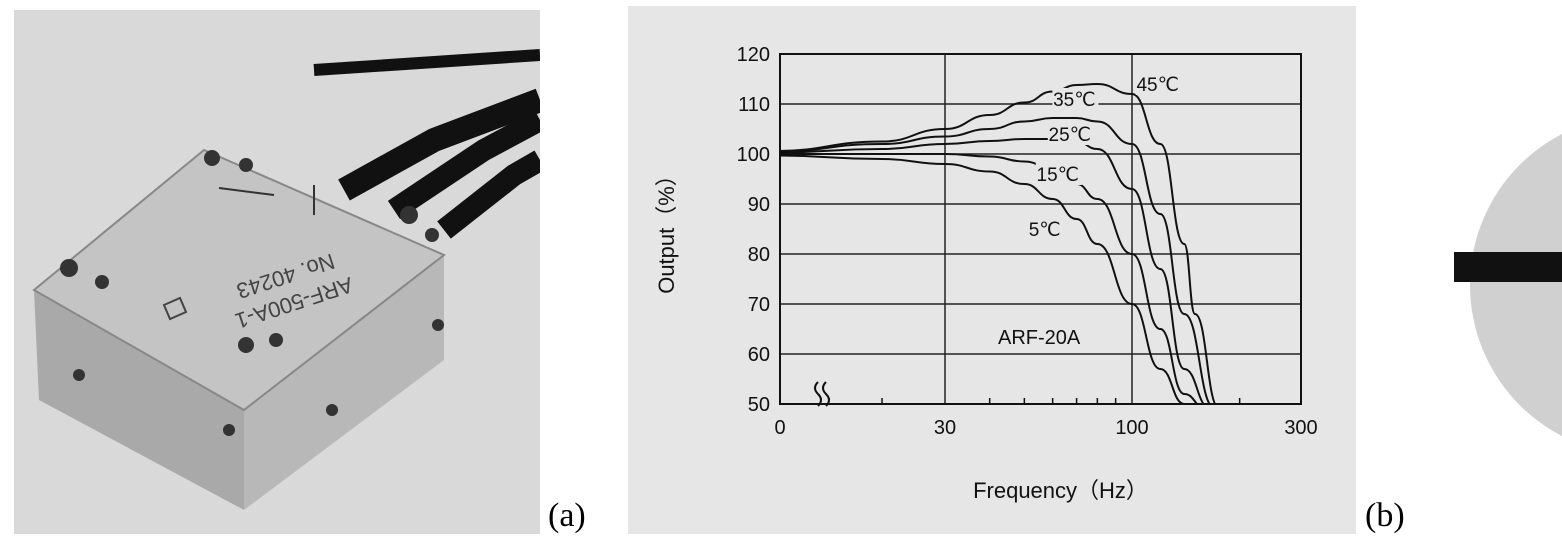 This screenshot has height=538, width=1562. What do you see at coordinates (1508, 267) in the screenshot?
I see `dark-rod` at bounding box center [1508, 267].